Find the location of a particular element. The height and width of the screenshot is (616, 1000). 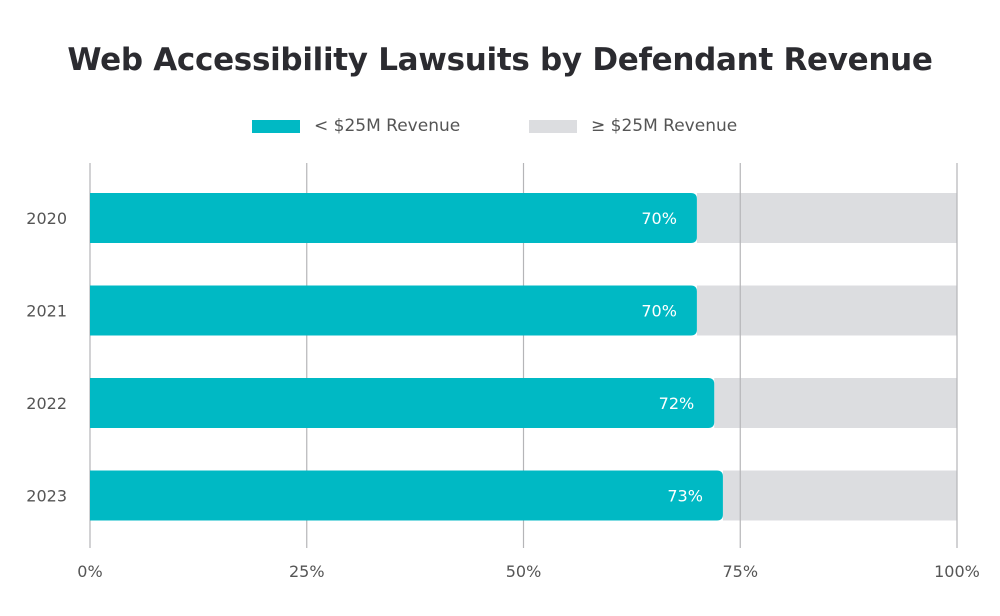

bar-small-revenue-2022 is located at coordinates (402, 403).